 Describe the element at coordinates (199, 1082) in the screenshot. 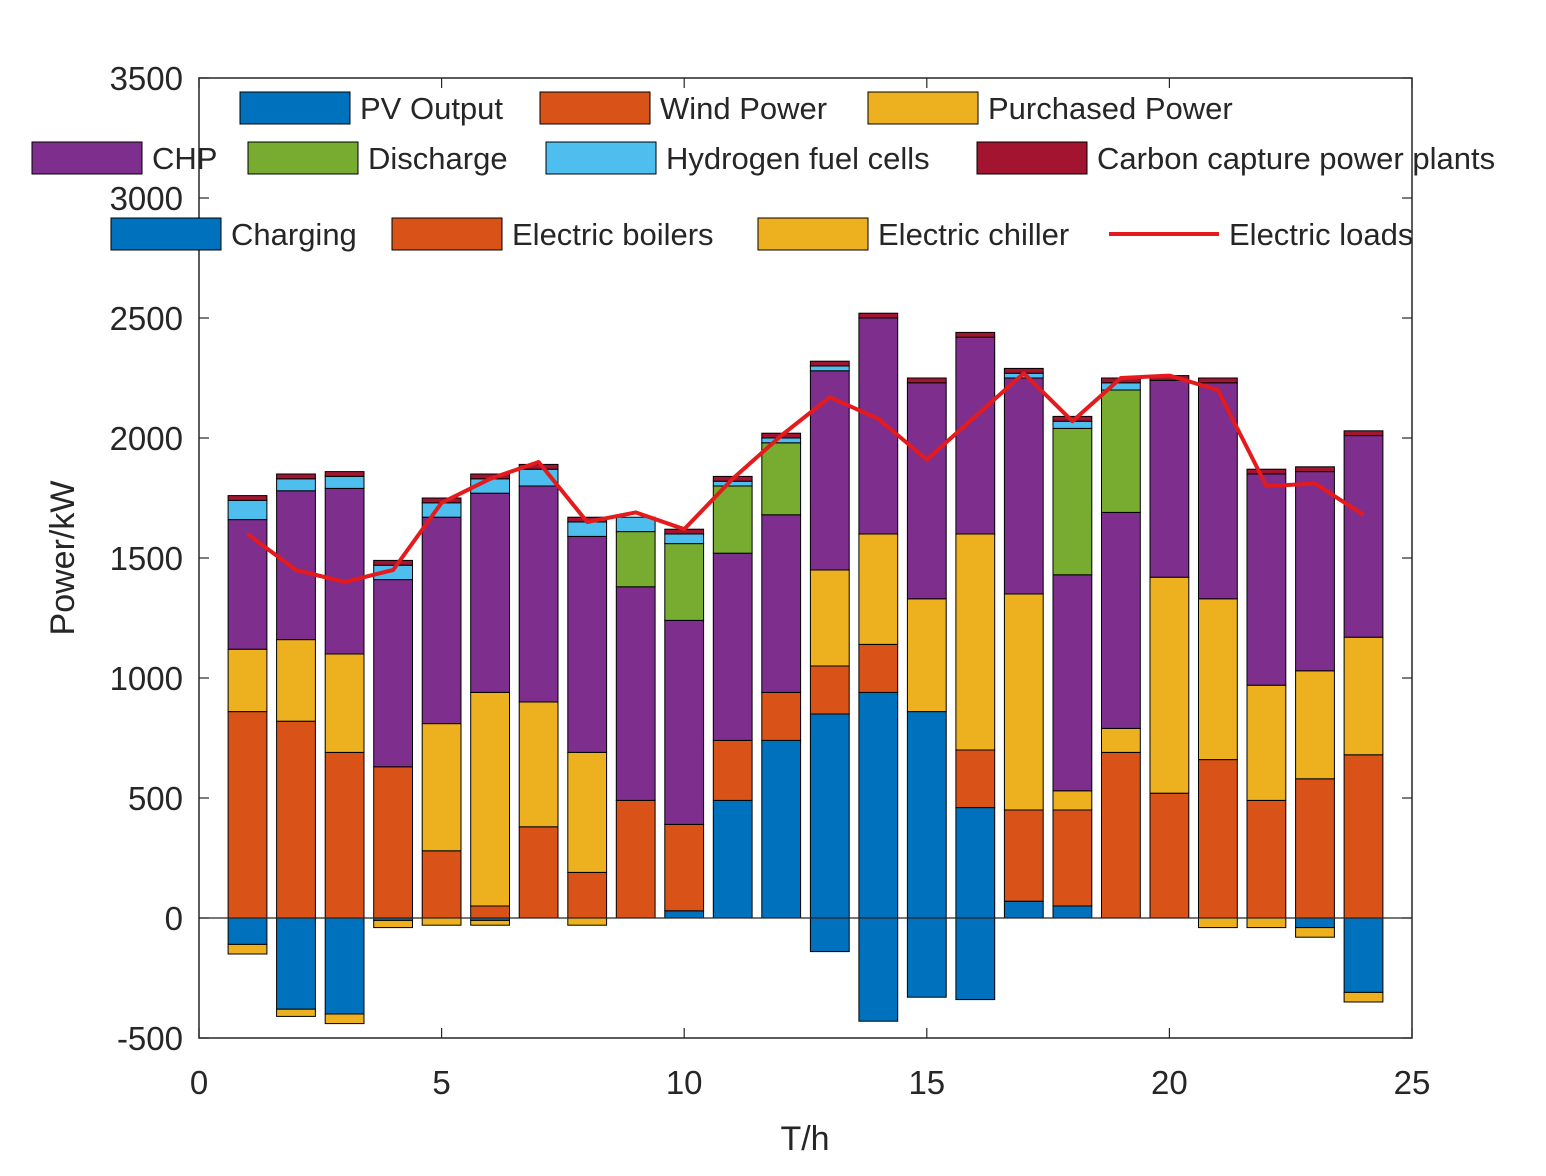

I see `x-tick-label: 0` at that location.